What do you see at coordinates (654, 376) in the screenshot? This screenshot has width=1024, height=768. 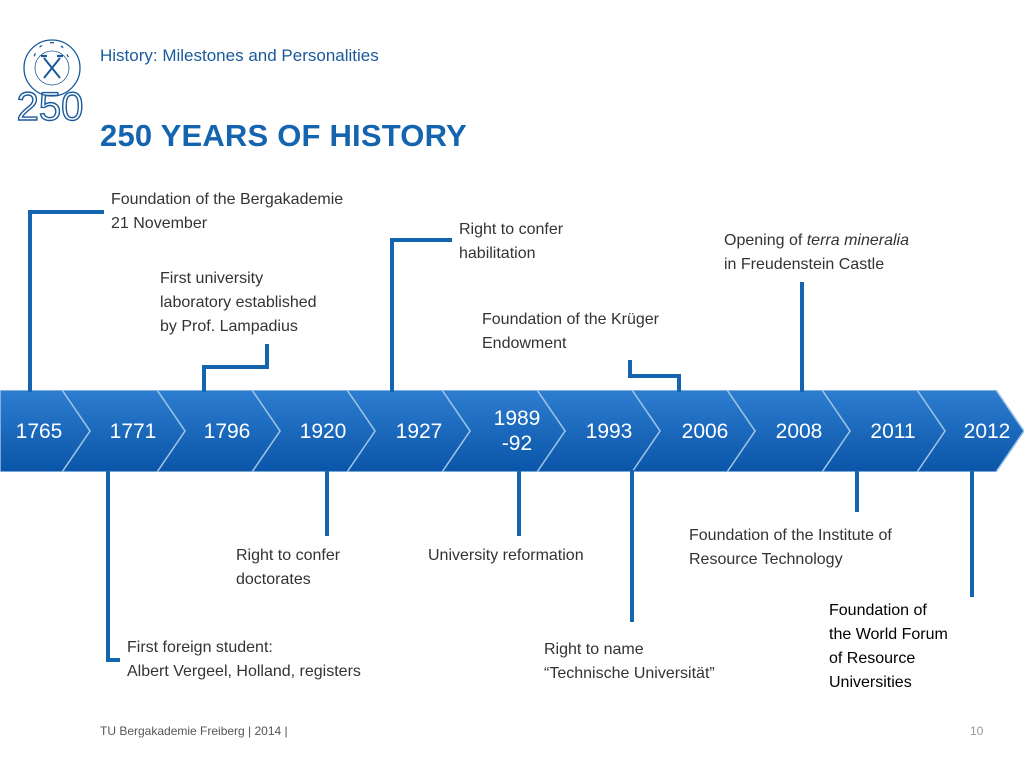 I see `connector-2006` at bounding box center [654, 376].